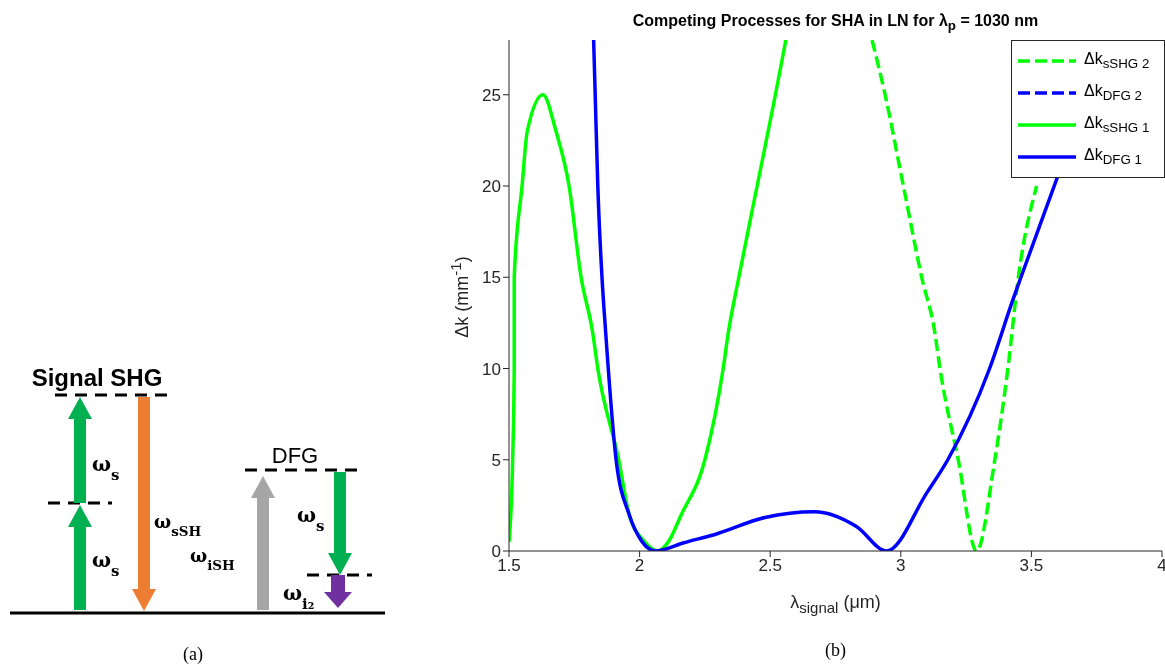  What do you see at coordinates (496, 460) in the screenshot?
I see `y-tick-label: 5` at bounding box center [496, 460].